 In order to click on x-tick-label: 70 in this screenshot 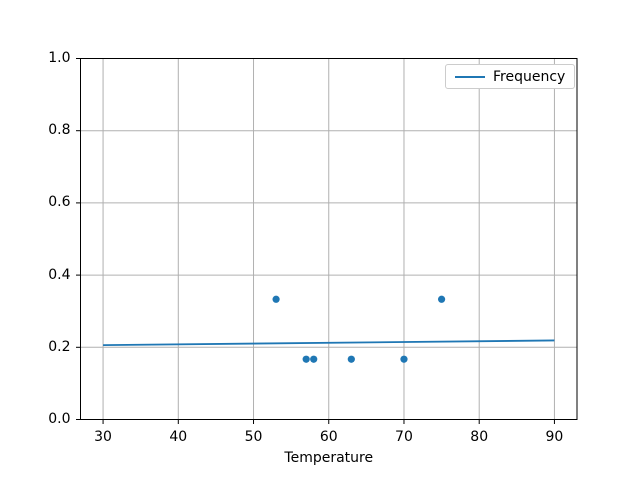, I will do `click(404, 437)`.